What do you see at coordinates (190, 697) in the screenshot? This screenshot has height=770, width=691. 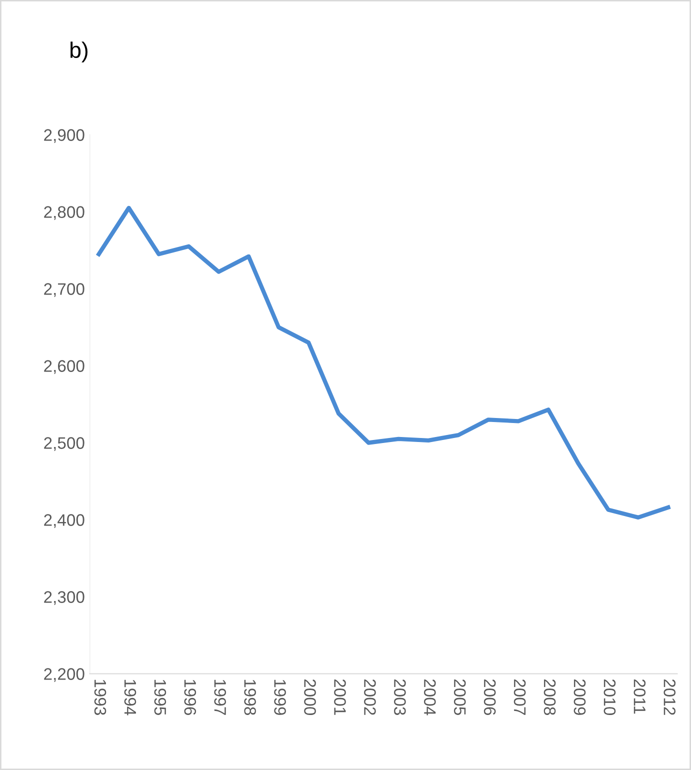 I see `x-tick-label: 1996` at bounding box center [190, 697].